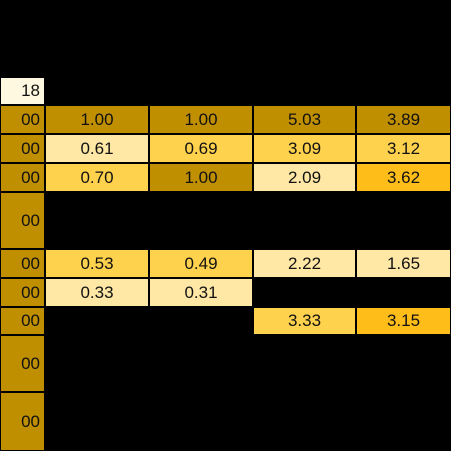 The width and height of the screenshot is (451, 451). Describe the element at coordinates (22, 148) in the screenshot. I see `cell-left-2: 00` at that location.